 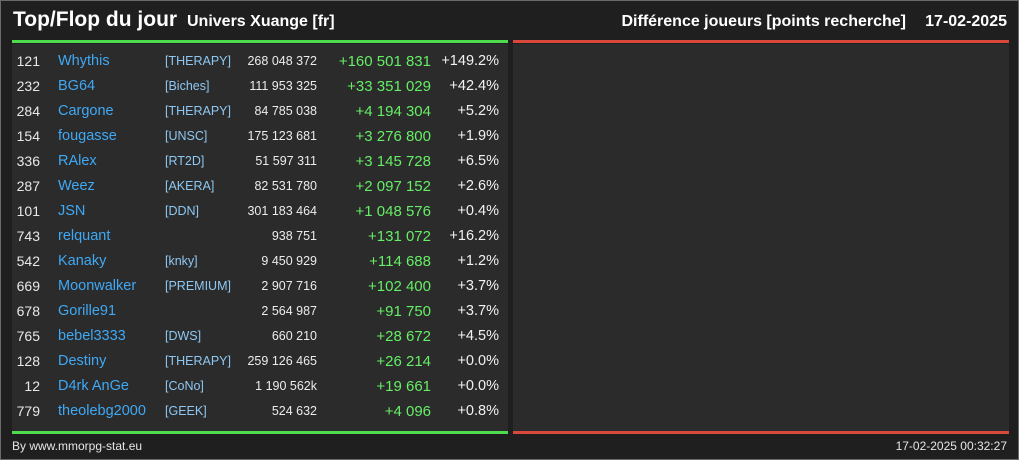 I want to click on player-points: 82 531 780, so click(x=285, y=186).